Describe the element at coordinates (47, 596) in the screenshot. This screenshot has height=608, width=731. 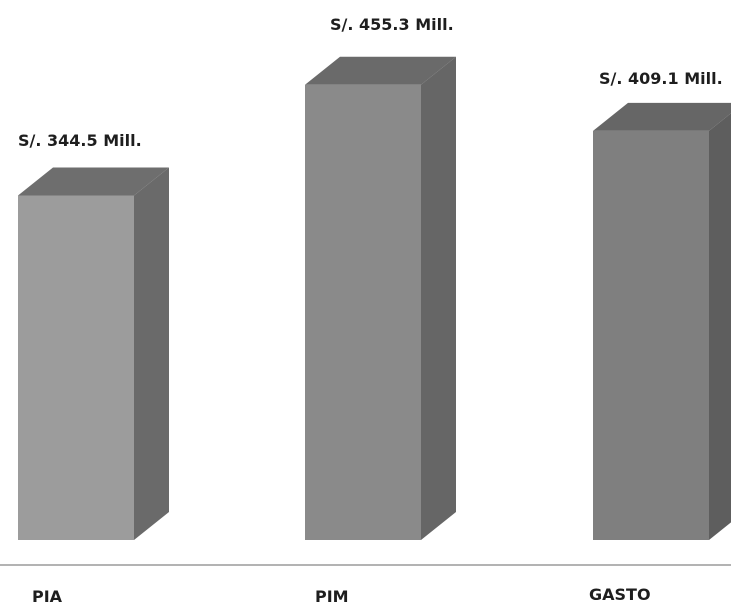
I see `category-label-pia: PIA` at that location.